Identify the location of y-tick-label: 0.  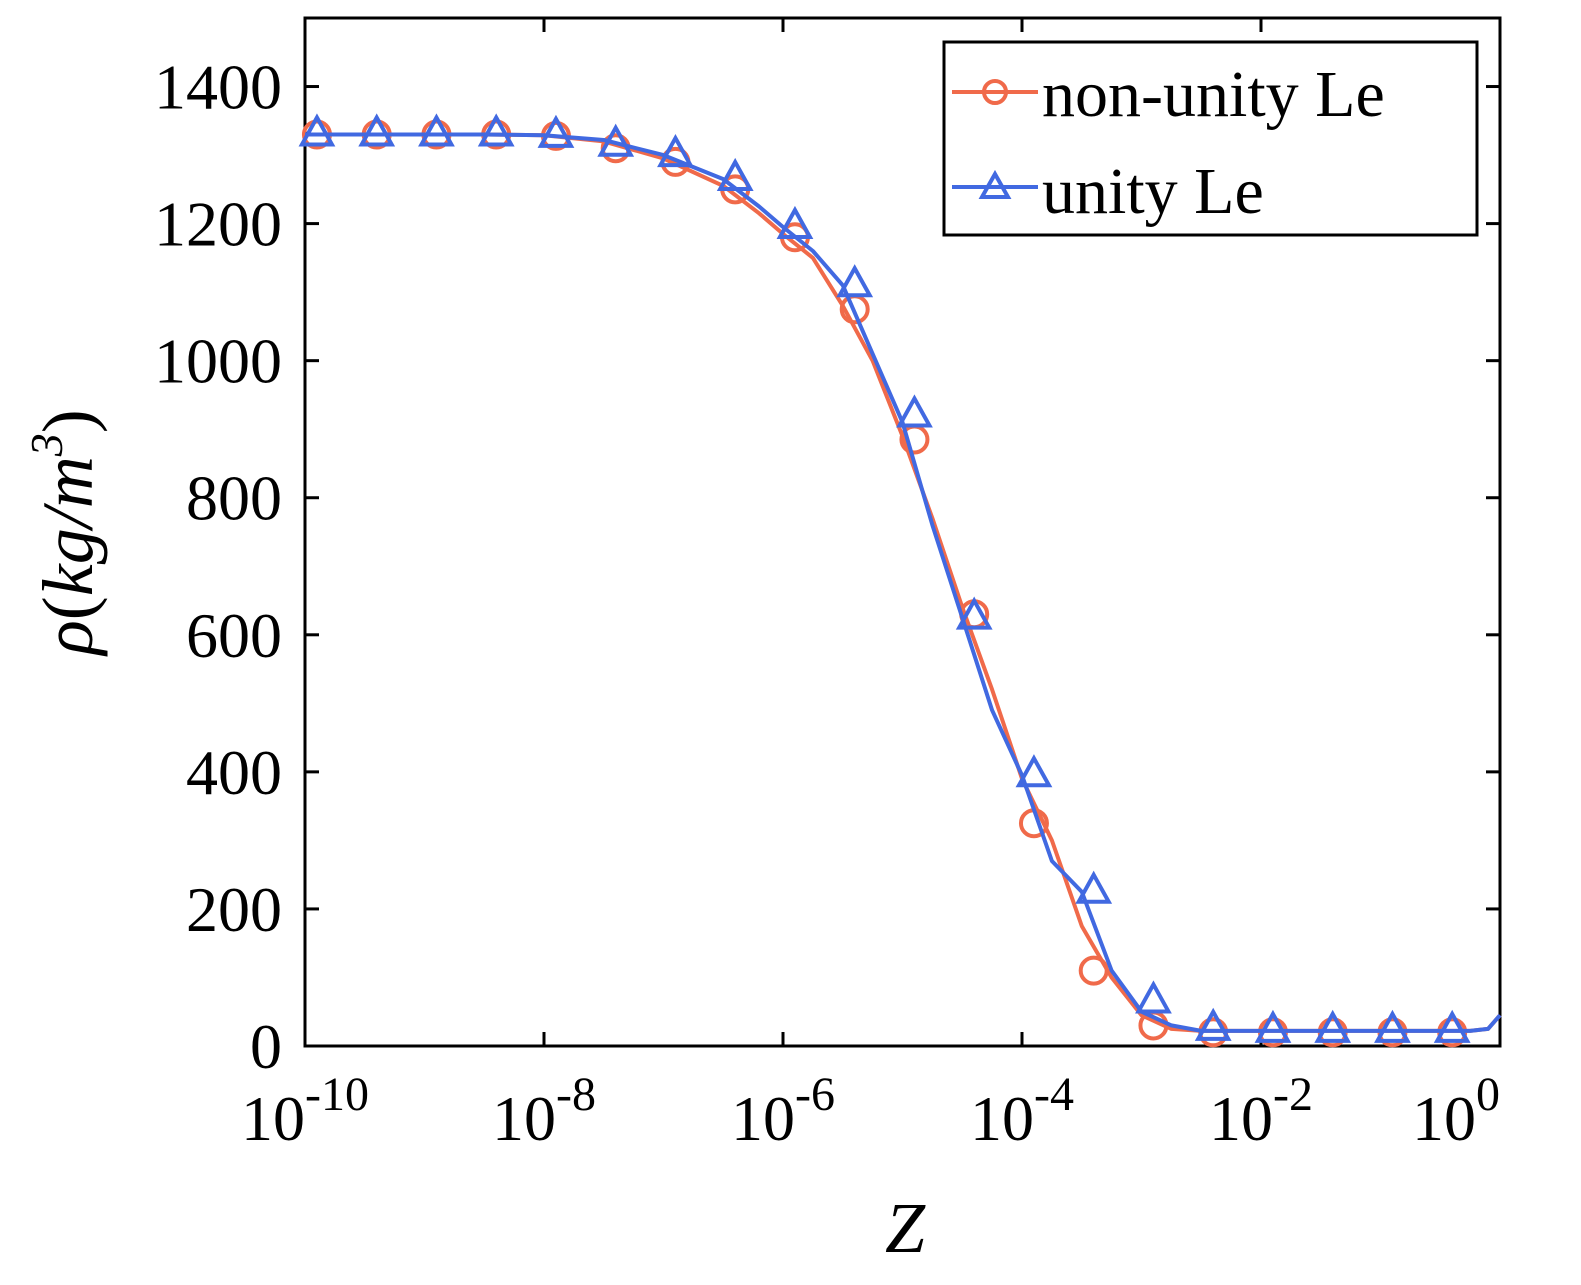
(266, 1046).